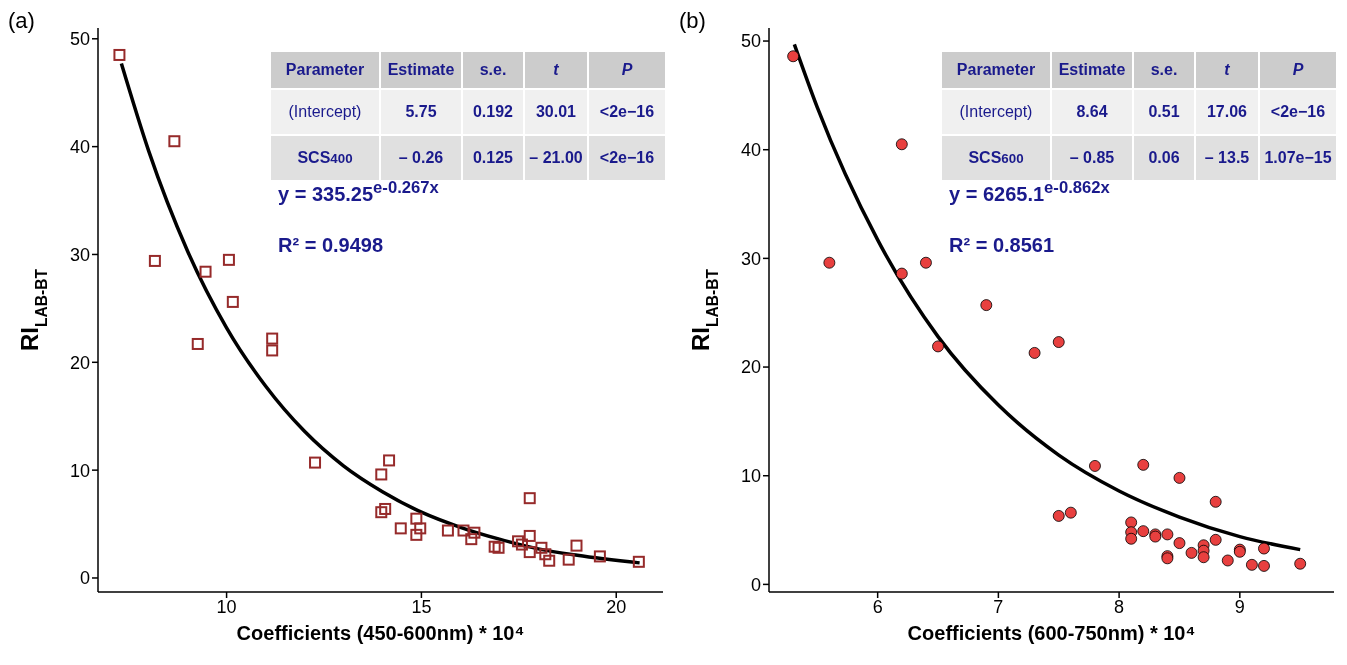 The width and height of the screenshot is (1347, 665). I want to click on chart-title: (b), so click(692, 21).